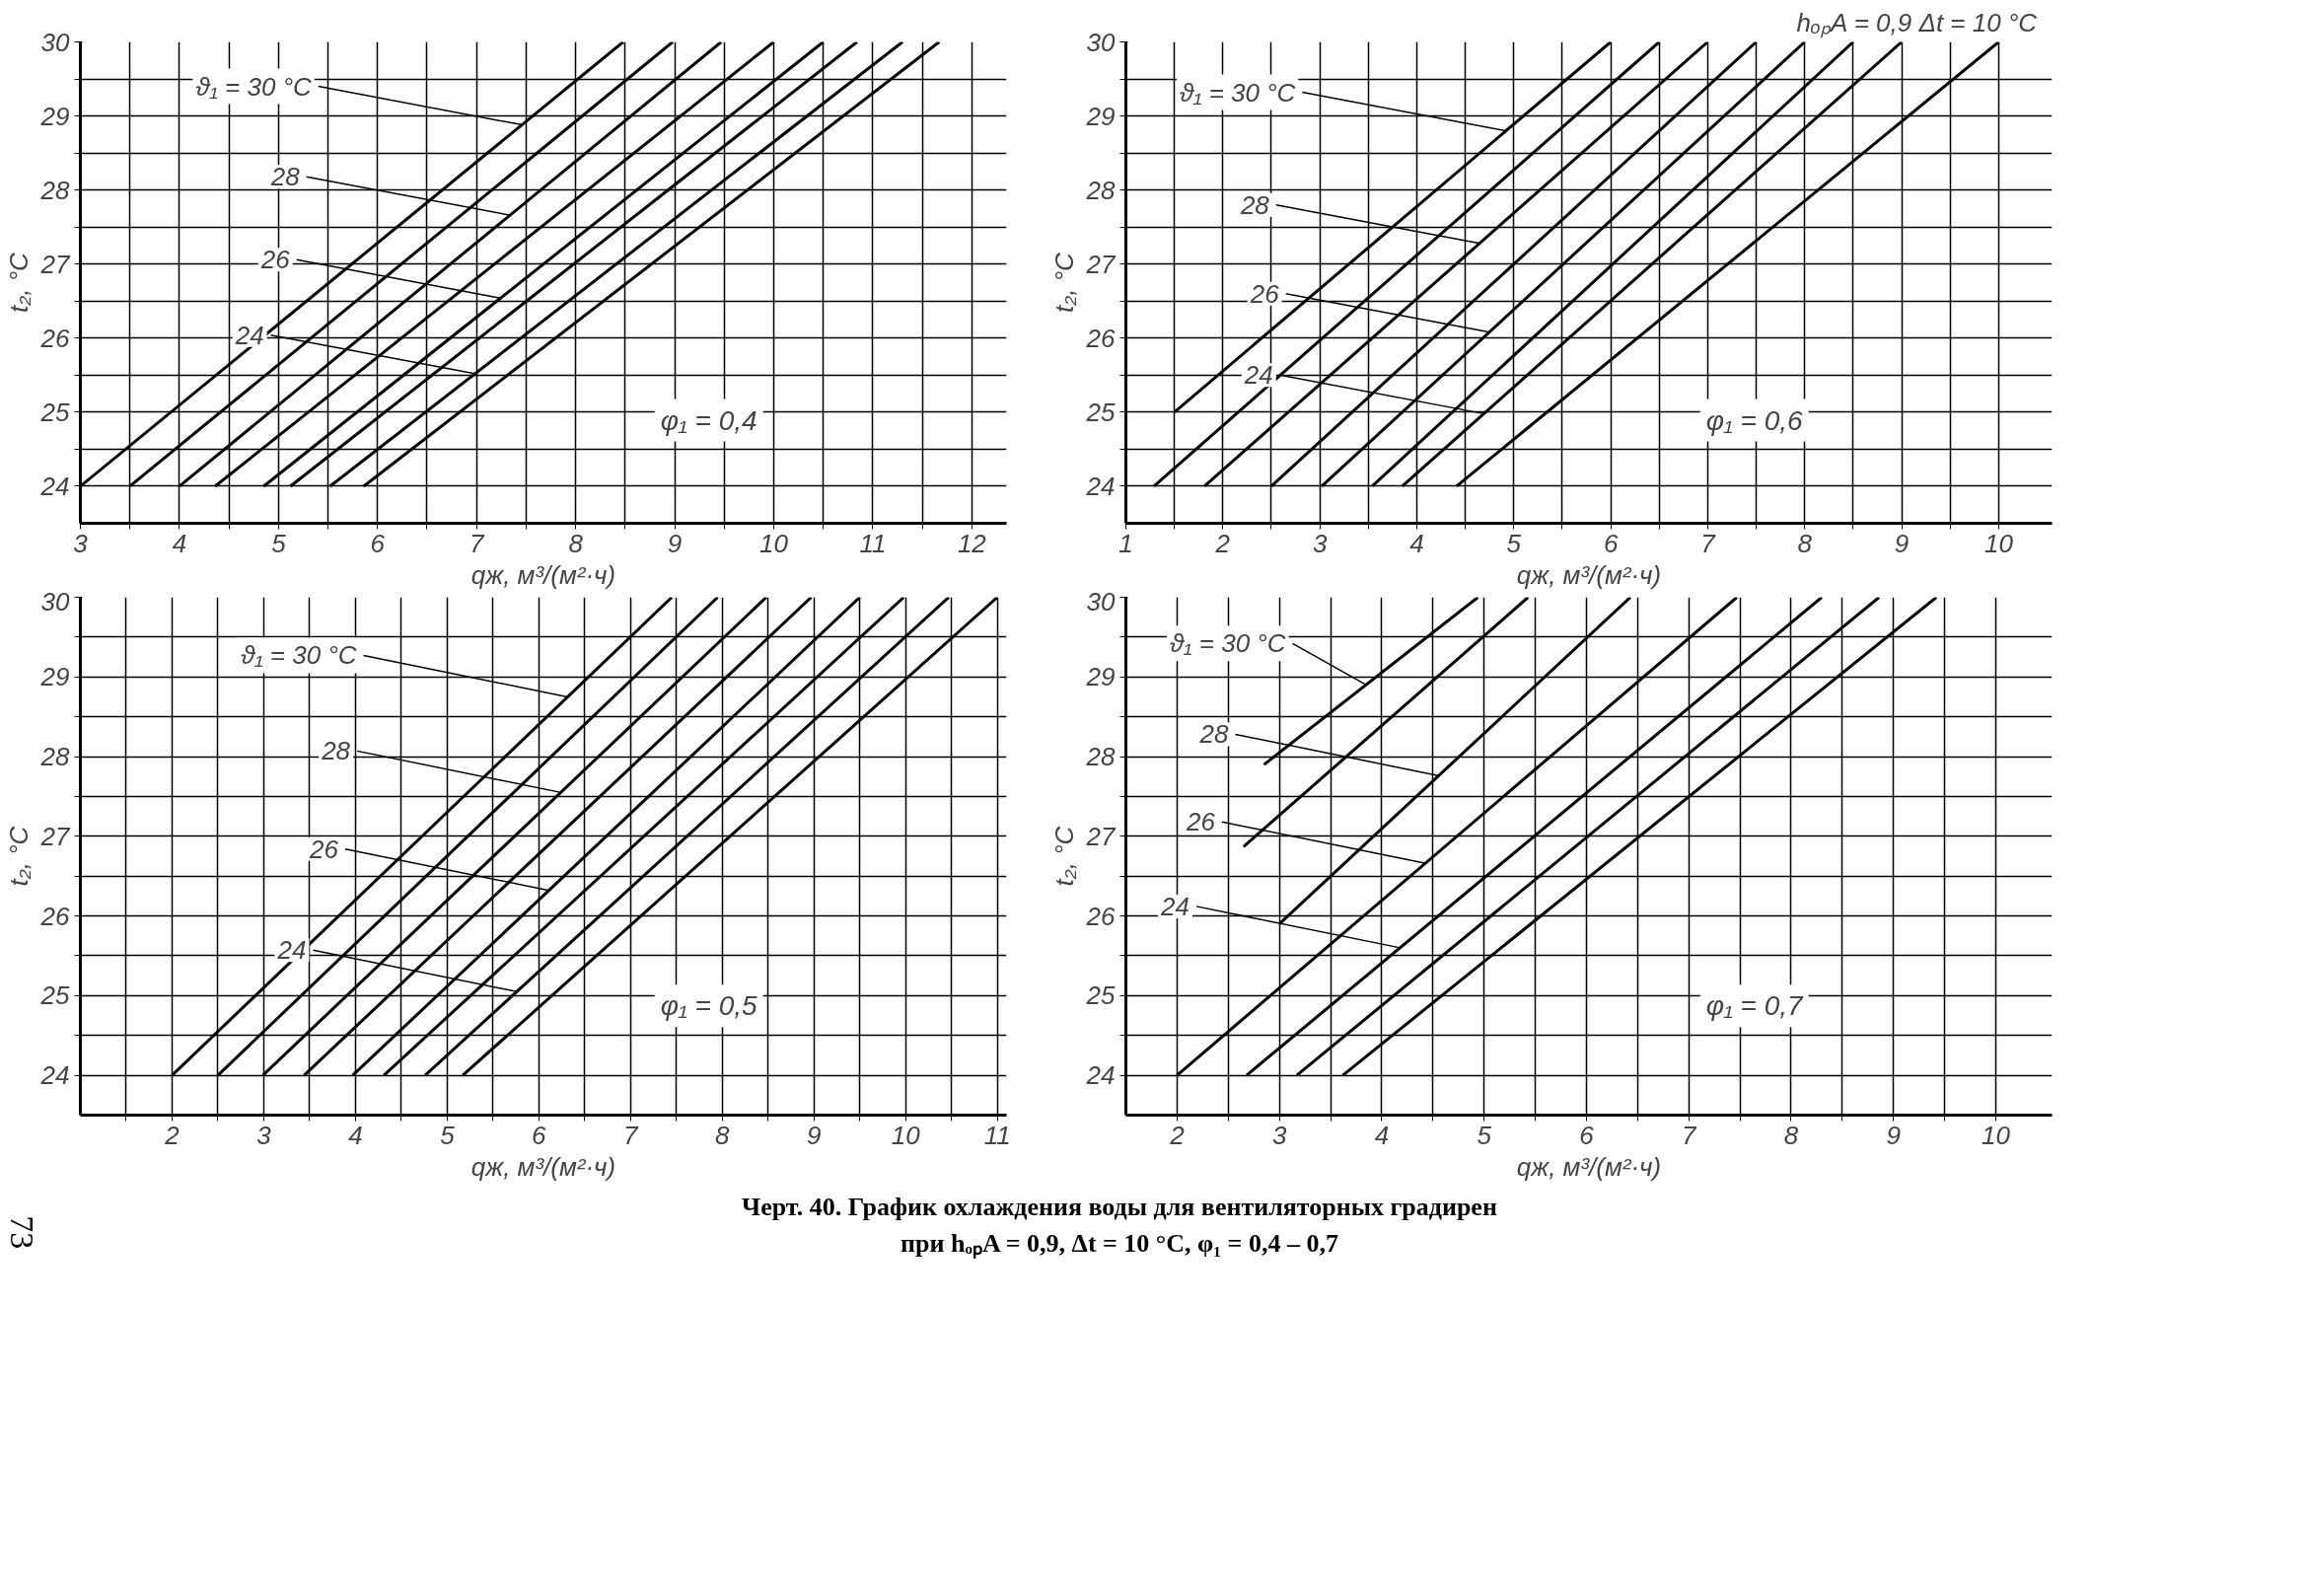 Image resolution: width=2307 pixels, height=1596 pixels. What do you see at coordinates (1755, 420) in the screenshot?
I see `annotation: φ₁ = 0,6` at bounding box center [1755, 420].